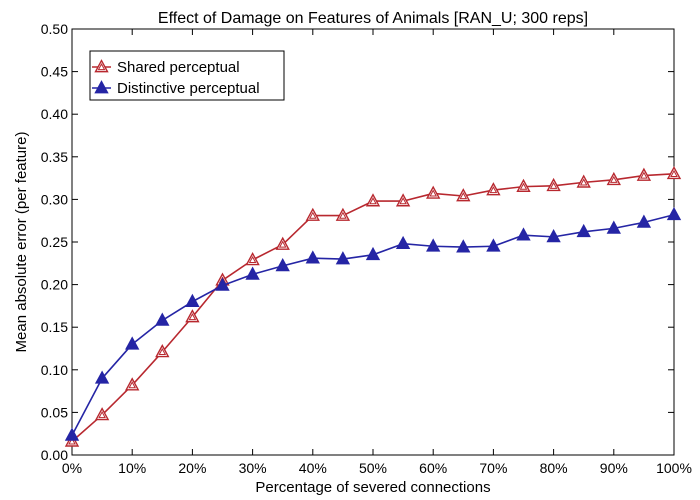 The height and width of the screenshot is (500, 700). What do you see at coordinates (132, 468) in the screenshot?
I see `x-tick-label: 10%` at bounding box center [132, 468].